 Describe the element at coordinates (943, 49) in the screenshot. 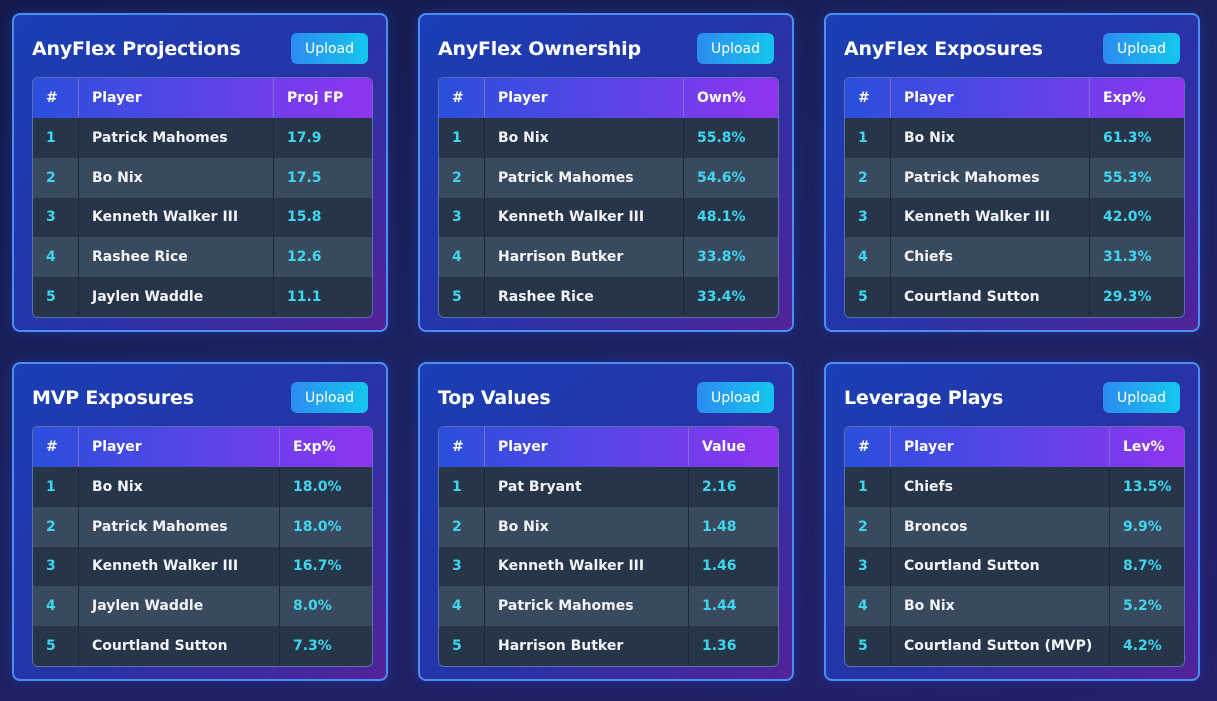

I see `panel-title: AnyFlex Exposures` at that location.